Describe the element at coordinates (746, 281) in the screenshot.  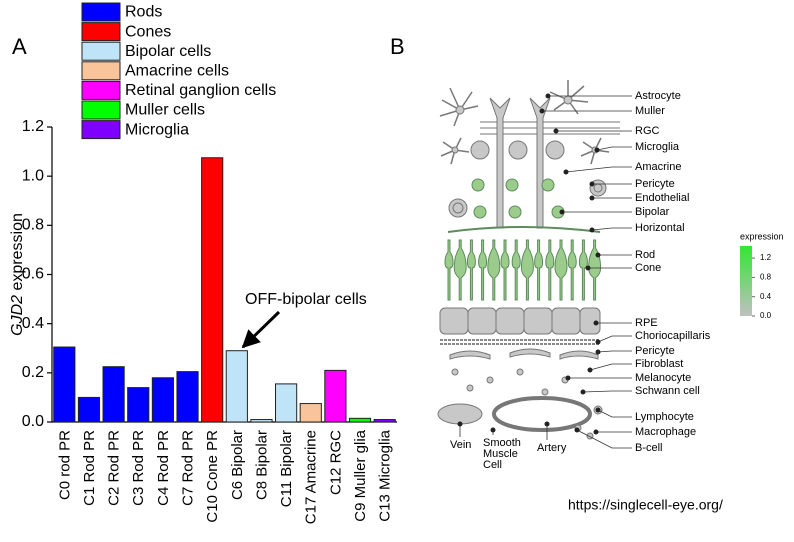
I see `colorbar` at that location.